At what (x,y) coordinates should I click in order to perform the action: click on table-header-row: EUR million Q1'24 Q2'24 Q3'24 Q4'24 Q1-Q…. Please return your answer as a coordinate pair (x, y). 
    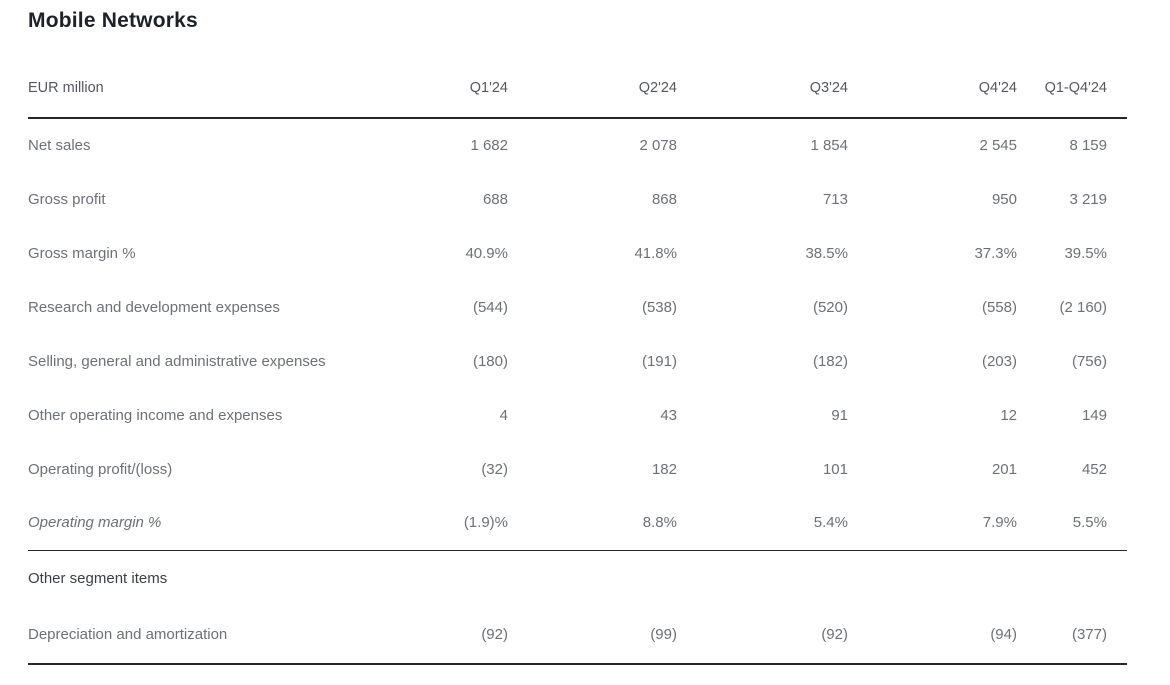
    Looking at the image, I should click on (577, 89).